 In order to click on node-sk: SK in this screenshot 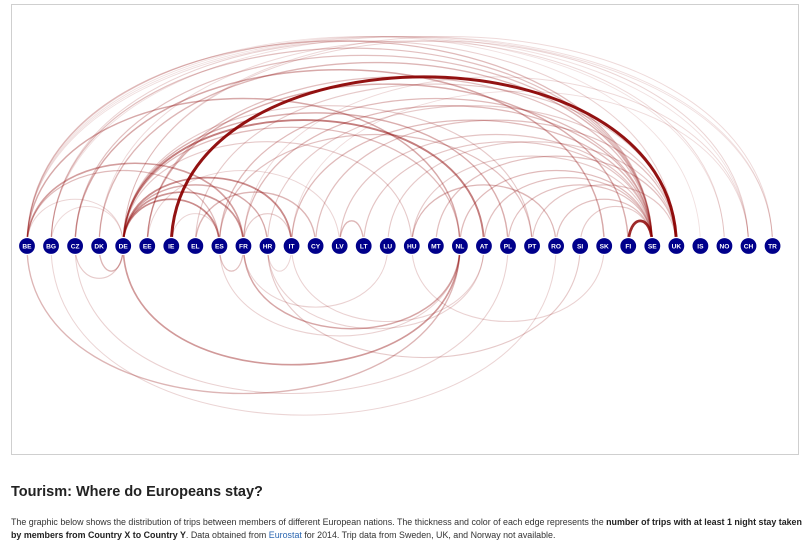, I will do `click(604, 246)`.